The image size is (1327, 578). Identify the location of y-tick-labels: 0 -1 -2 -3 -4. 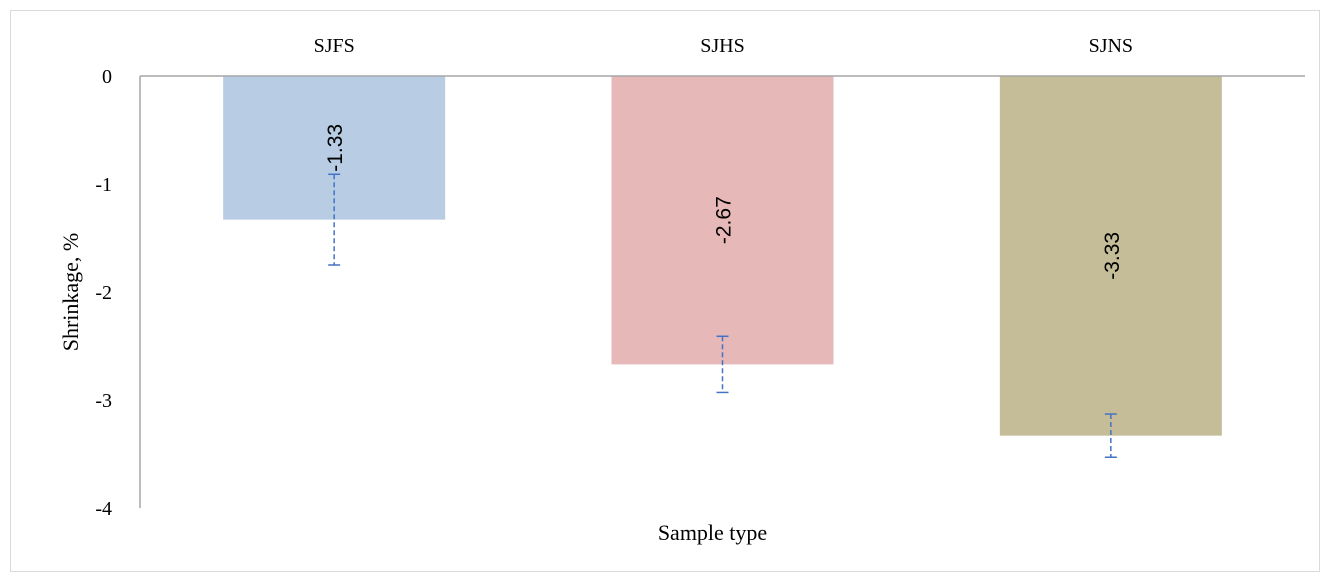
(103, 293).